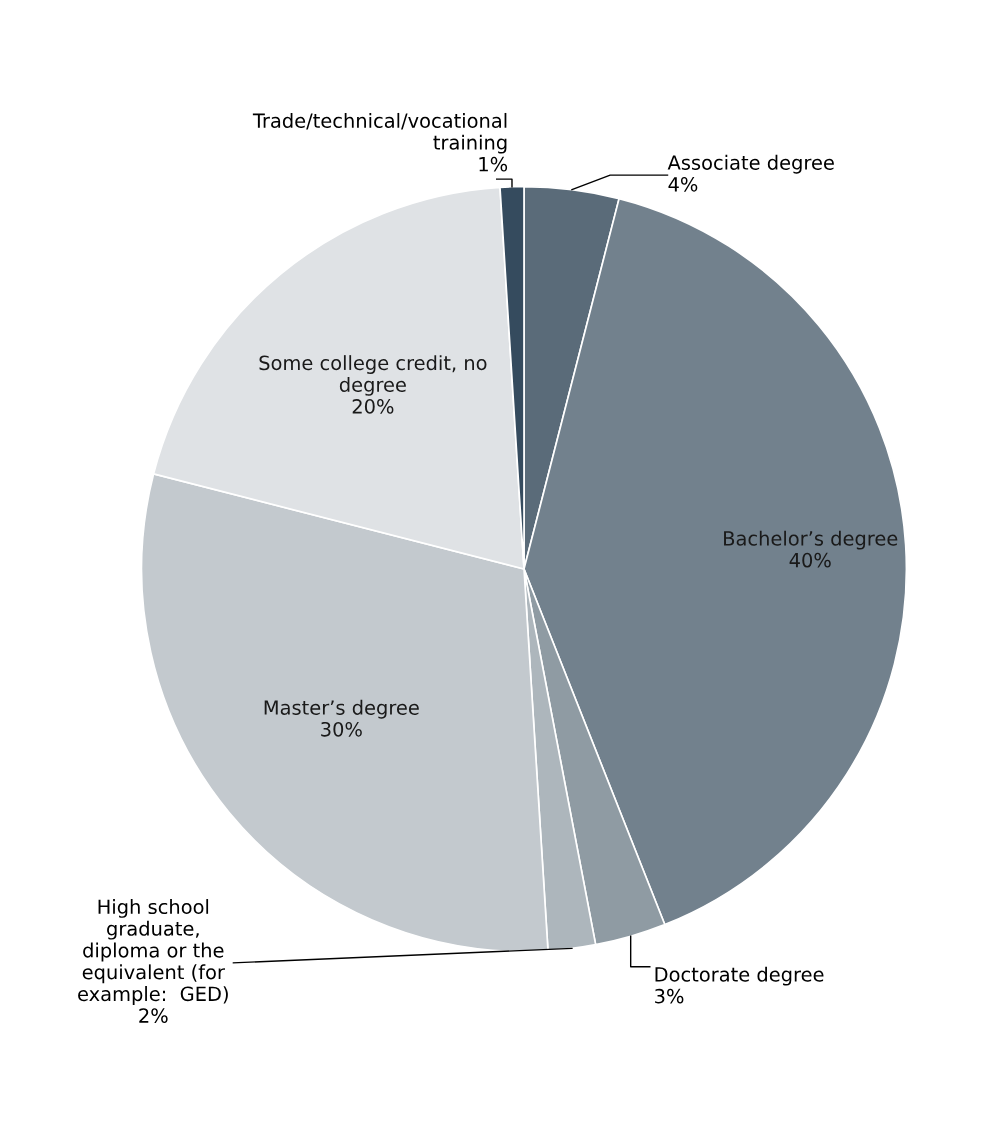  What do you see at coordinates (341, 709) in the screenshot?
I see `slice-label: Master’s degree` at bounding box center [341, 709].